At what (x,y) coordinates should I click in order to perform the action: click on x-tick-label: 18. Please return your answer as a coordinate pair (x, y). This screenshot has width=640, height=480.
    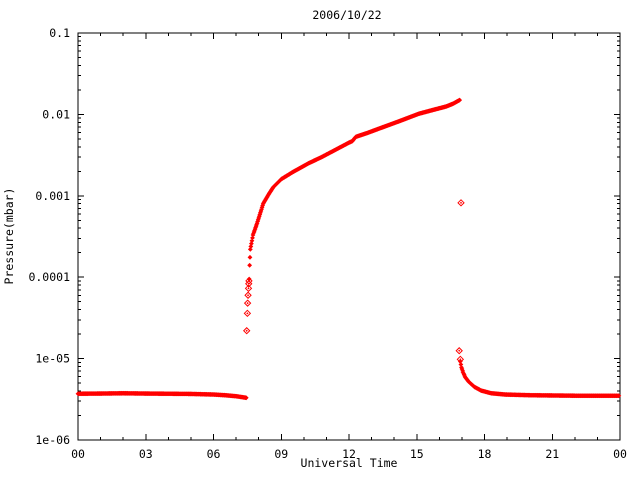
    Looking at the image, I should click on (485, 454).